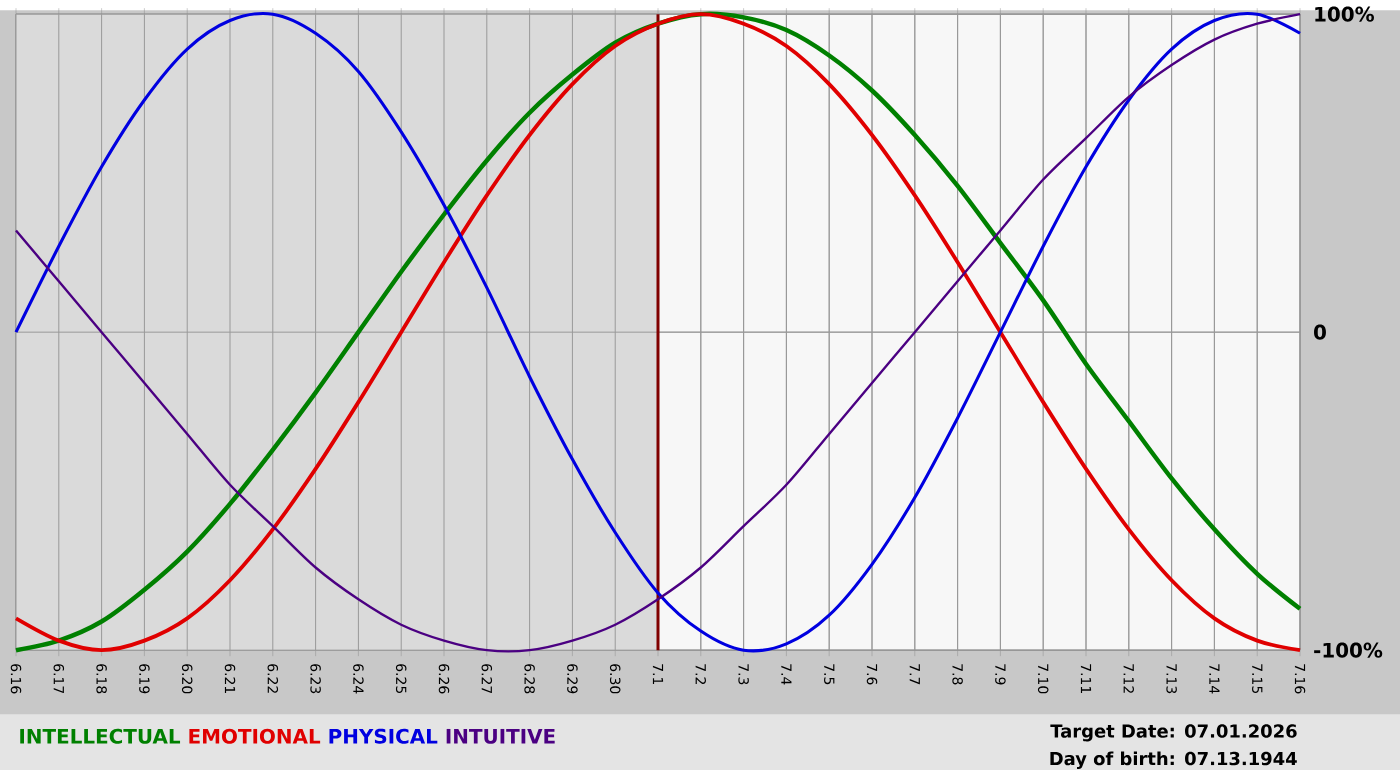 This screenshot has height=770, width=1400. I want to click on text: PHYSICAL, so click(383, 736).